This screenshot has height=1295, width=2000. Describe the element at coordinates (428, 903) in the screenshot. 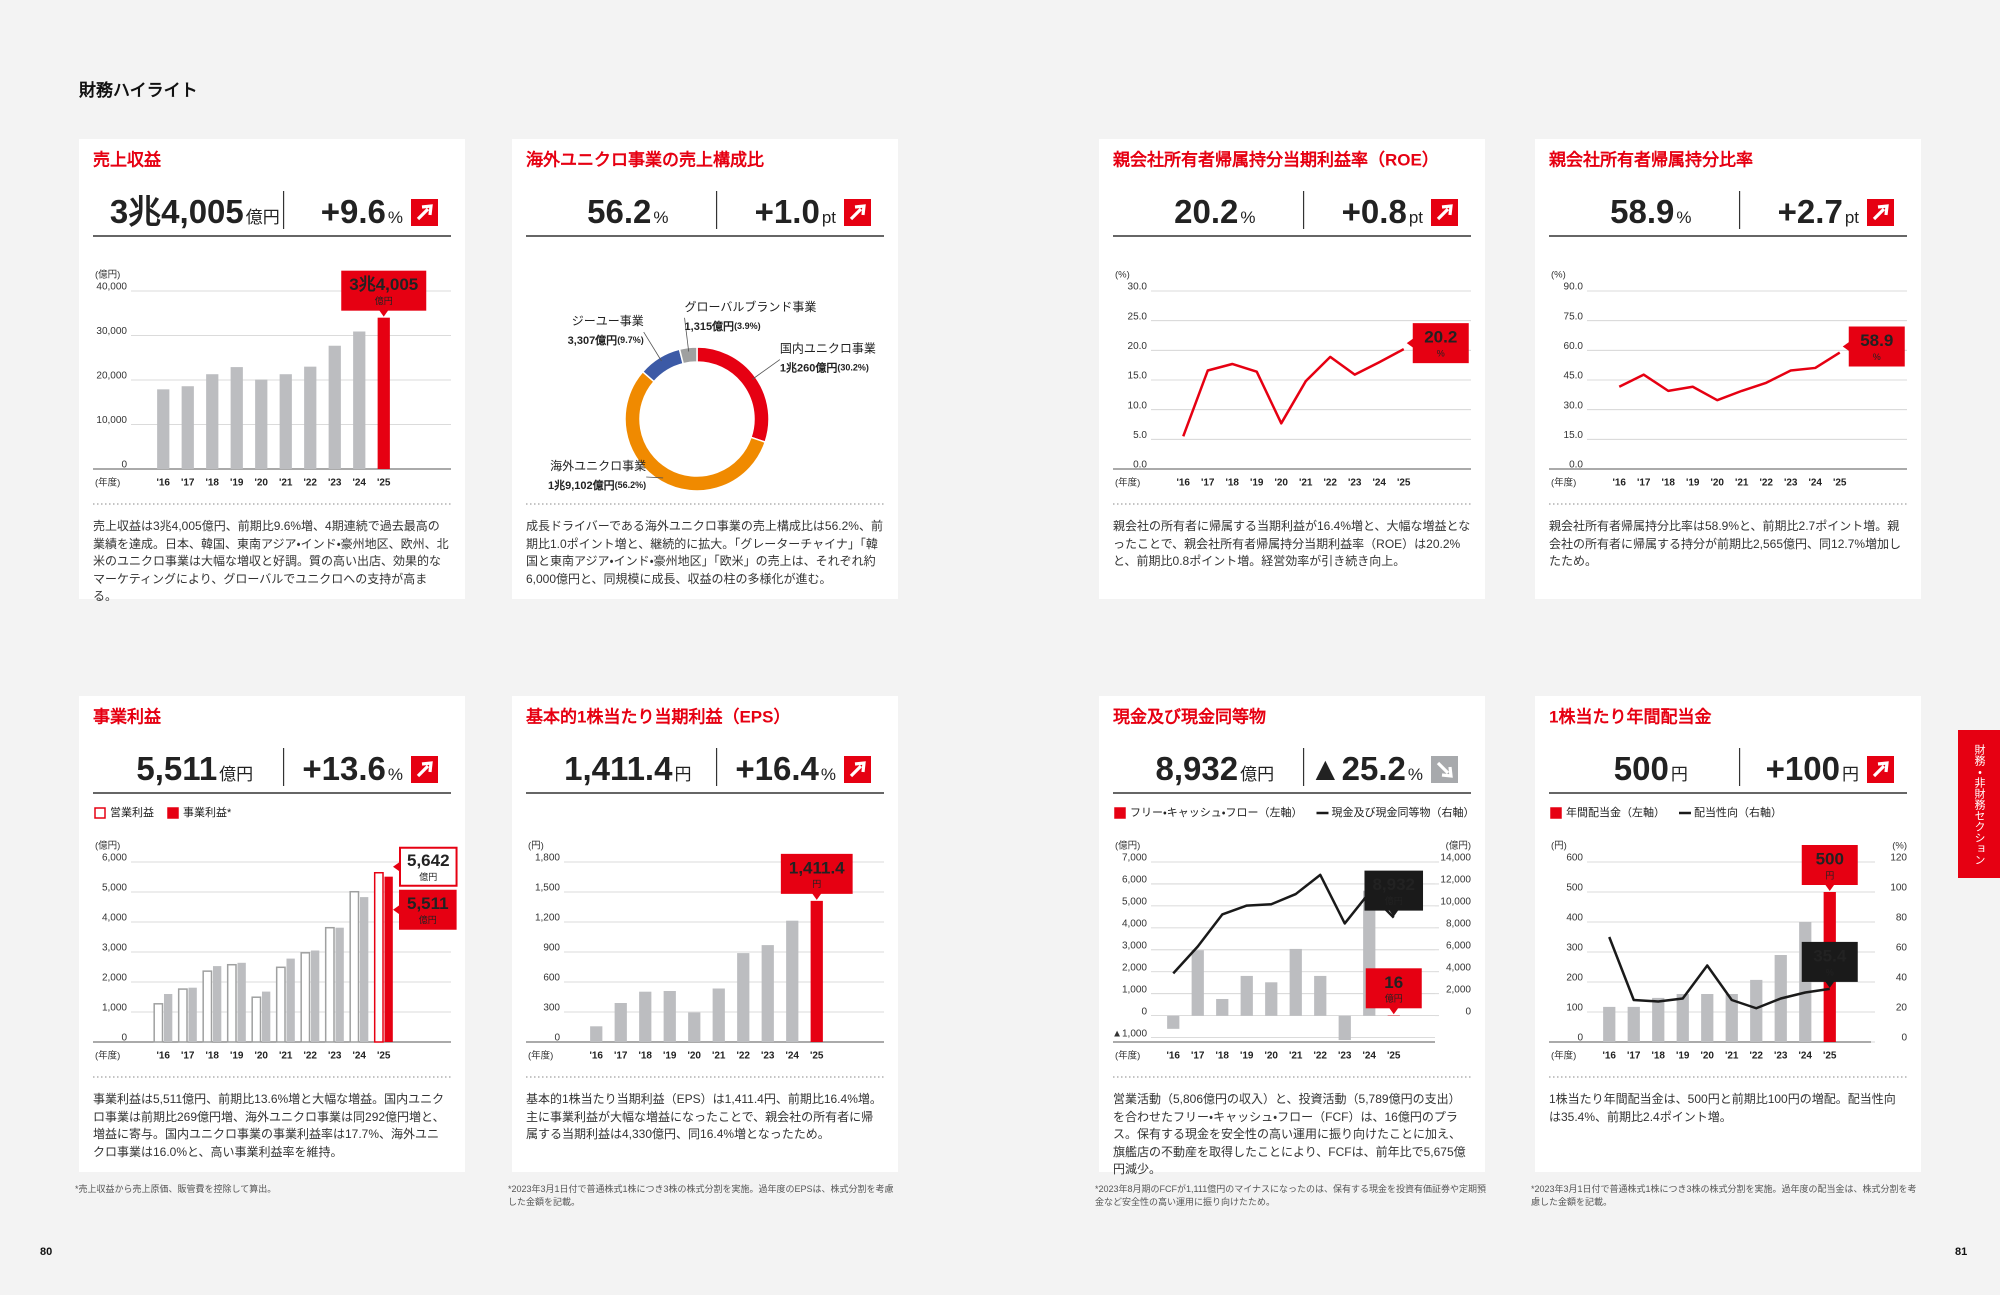

I see `callout-value: 5,511` at that location.